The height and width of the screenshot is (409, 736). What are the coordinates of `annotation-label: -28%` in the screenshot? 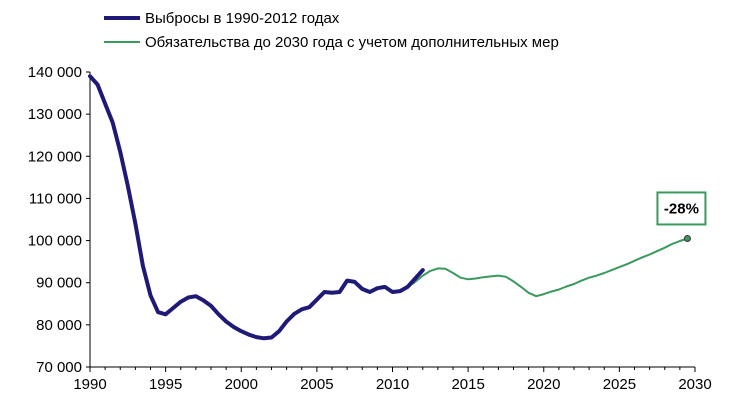 It's located at (681, 208).